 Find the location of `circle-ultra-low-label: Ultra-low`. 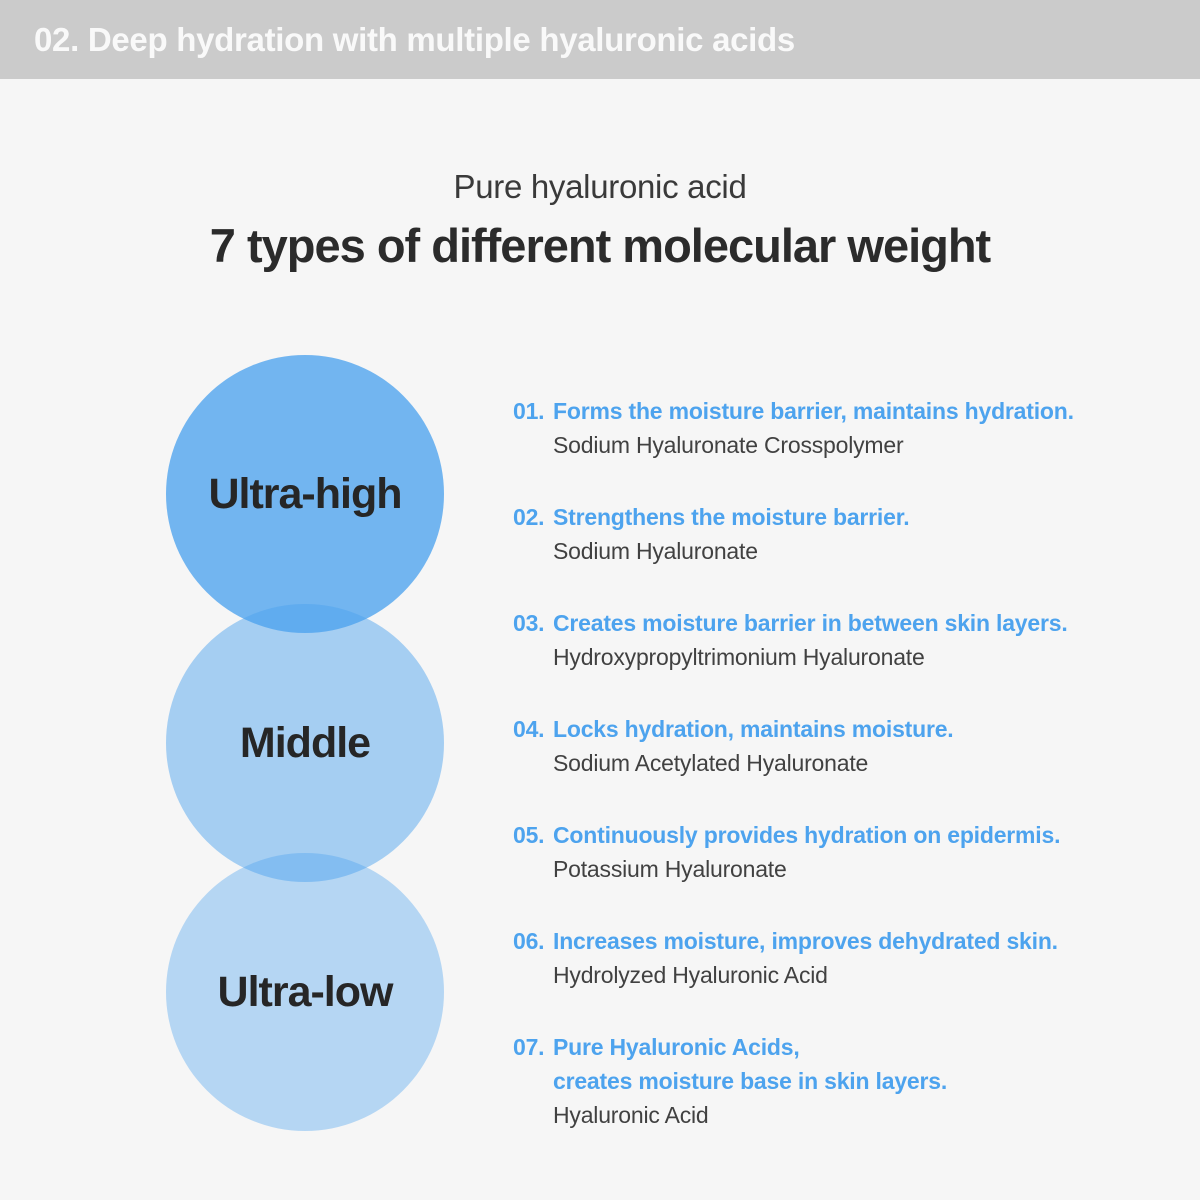

circle-ultra-low-label: Ultra-low is located at coordinates (305, 991).